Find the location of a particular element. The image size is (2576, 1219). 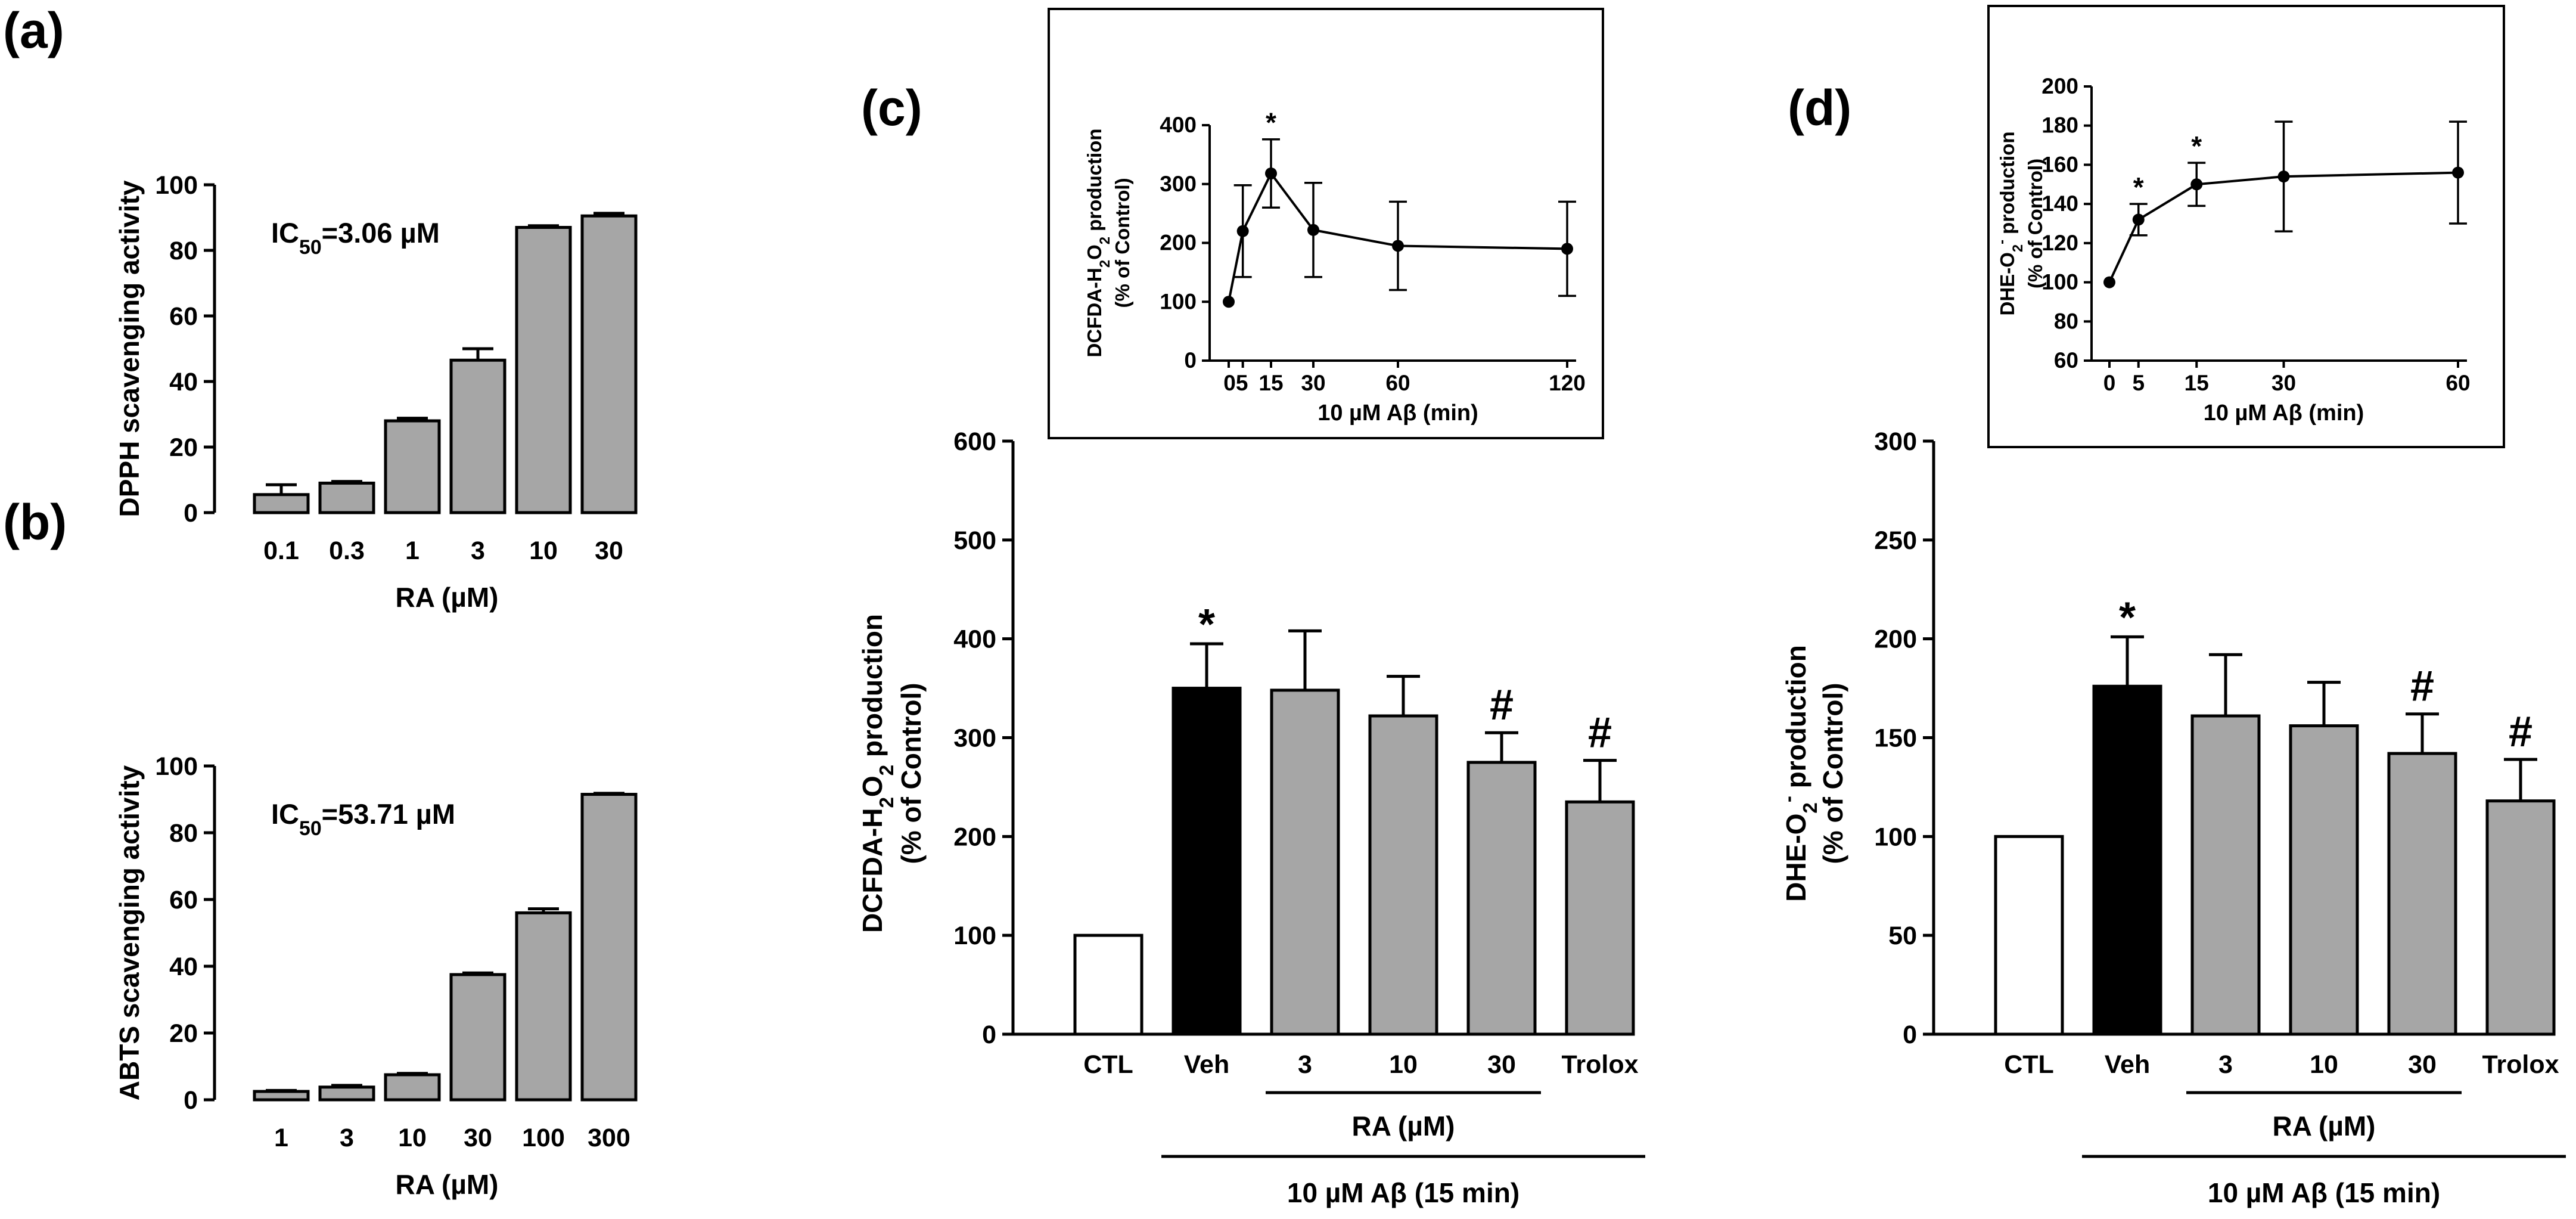

inset-y-tick-label: 60 is located at coordinates (2066, 360).